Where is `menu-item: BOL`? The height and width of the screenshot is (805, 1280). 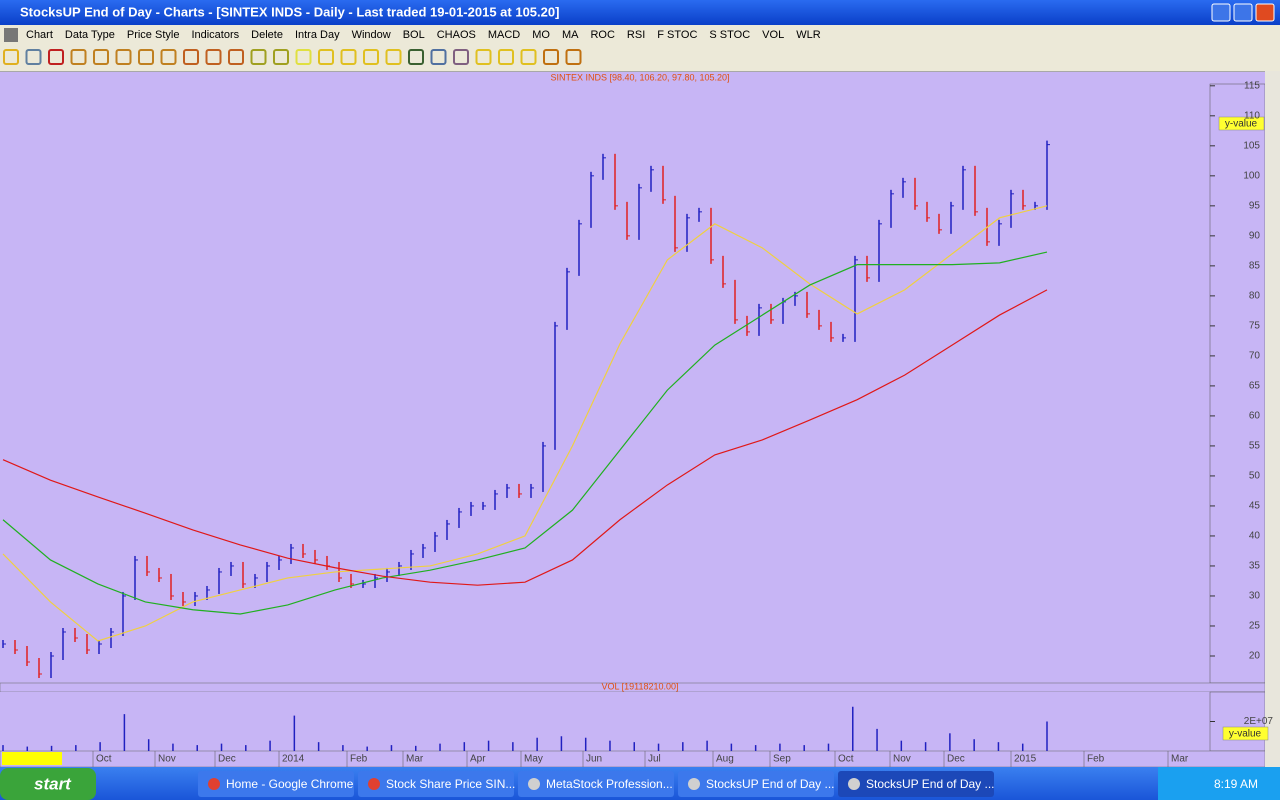
menu-item: BOL is located at coordinates (414, 35).